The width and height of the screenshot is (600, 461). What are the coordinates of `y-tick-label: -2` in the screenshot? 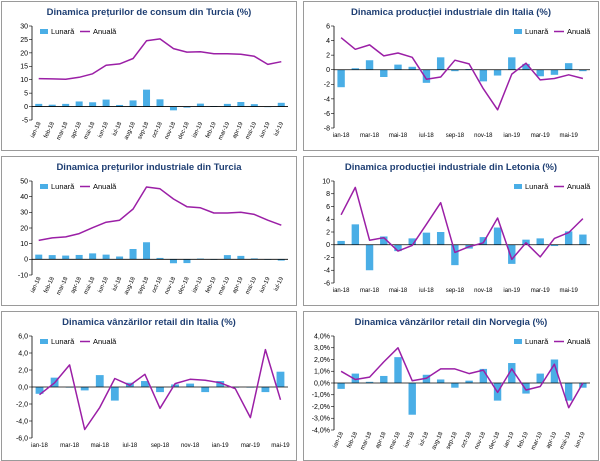 It's located at (327, 85).